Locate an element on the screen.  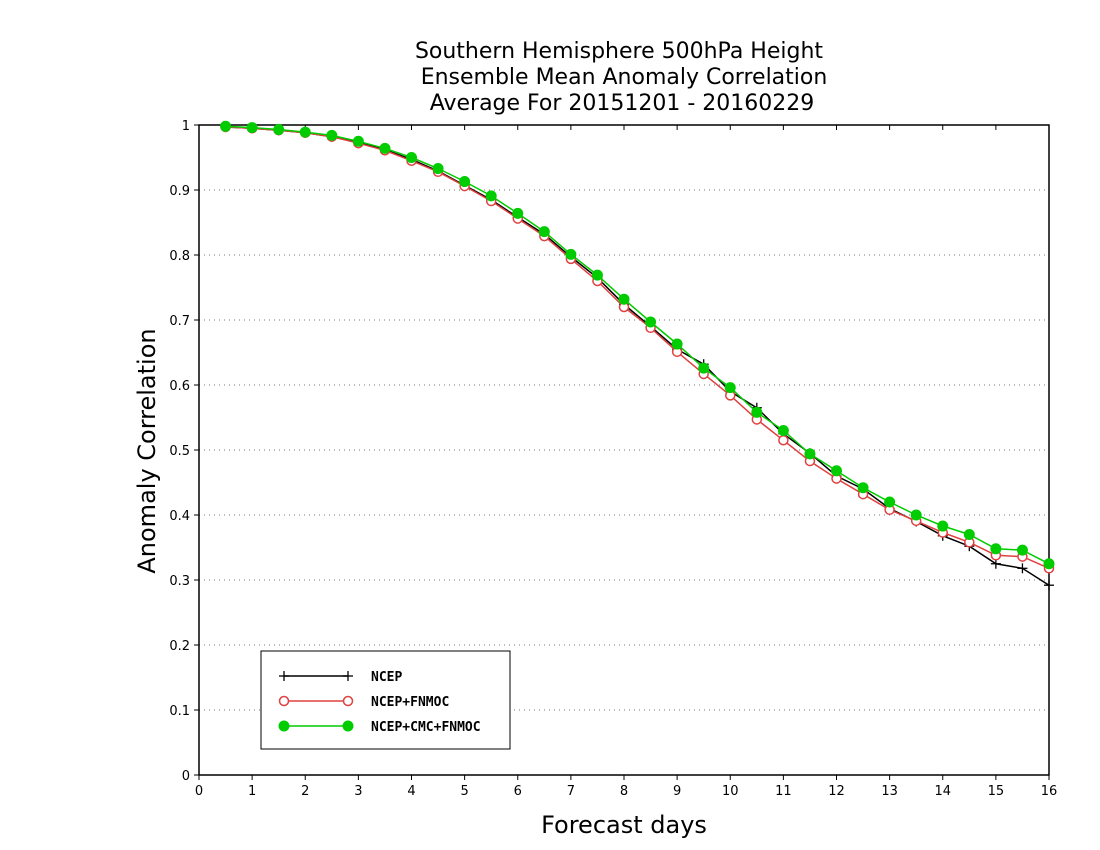
legend: NCEP NCEP+FNMOC NCEP+CMC+FNMOC is located at coordinates (385, 700).